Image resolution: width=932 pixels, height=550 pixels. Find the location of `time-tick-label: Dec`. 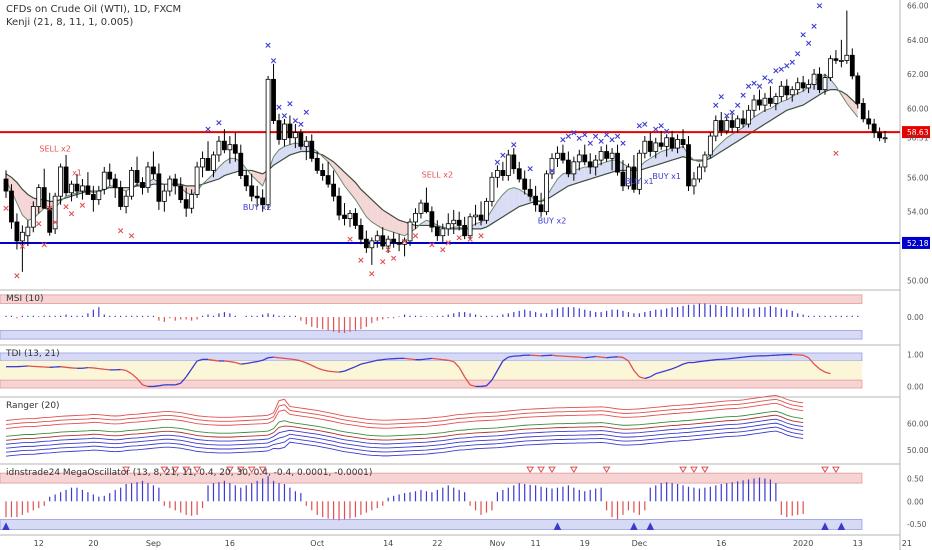

time-tick-label: Dec is located at coordinates (639, 543).